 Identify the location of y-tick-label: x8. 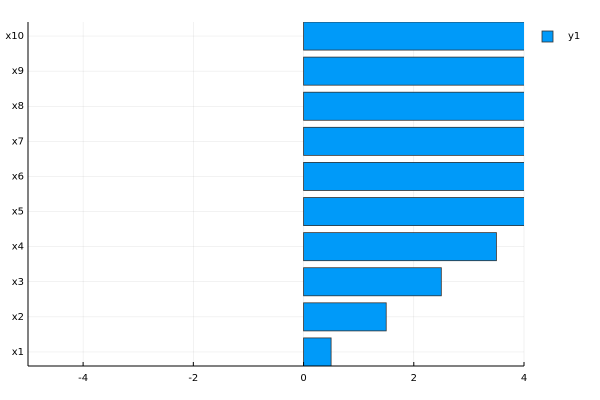
(18, 106).